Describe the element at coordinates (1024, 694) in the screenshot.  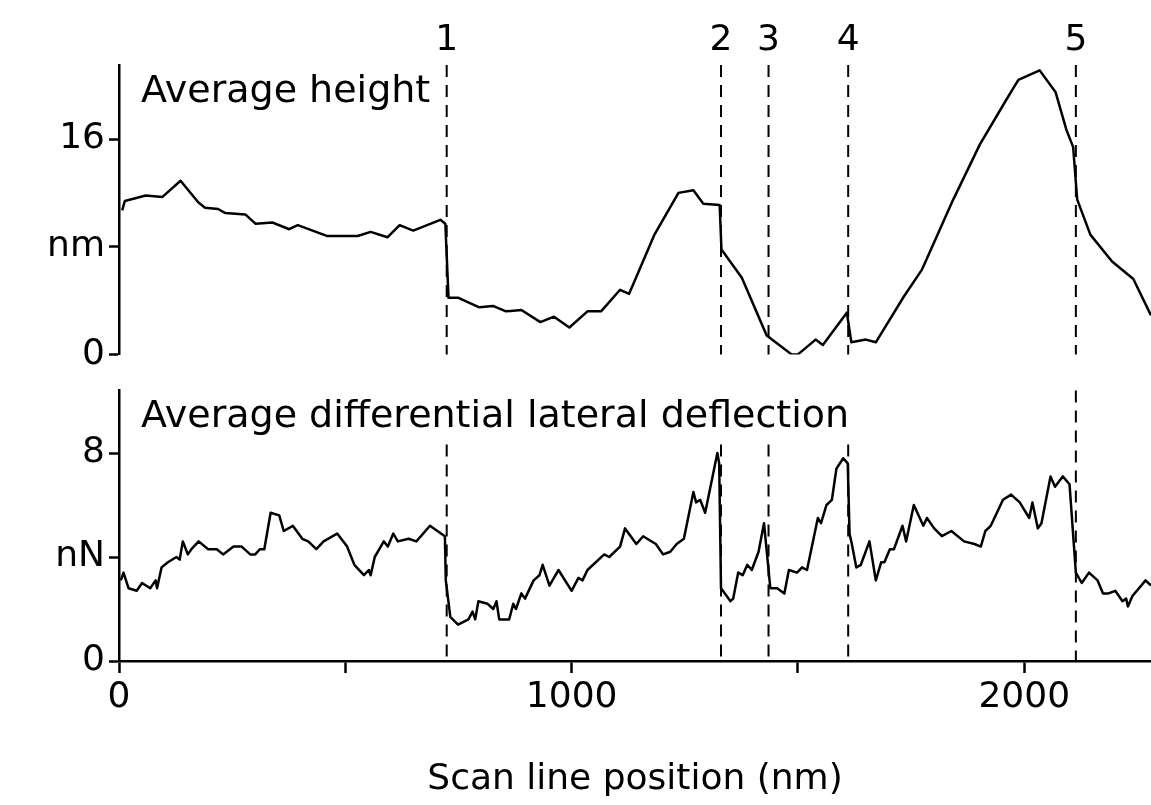
I see `x-tick-label: 2000` at that location.